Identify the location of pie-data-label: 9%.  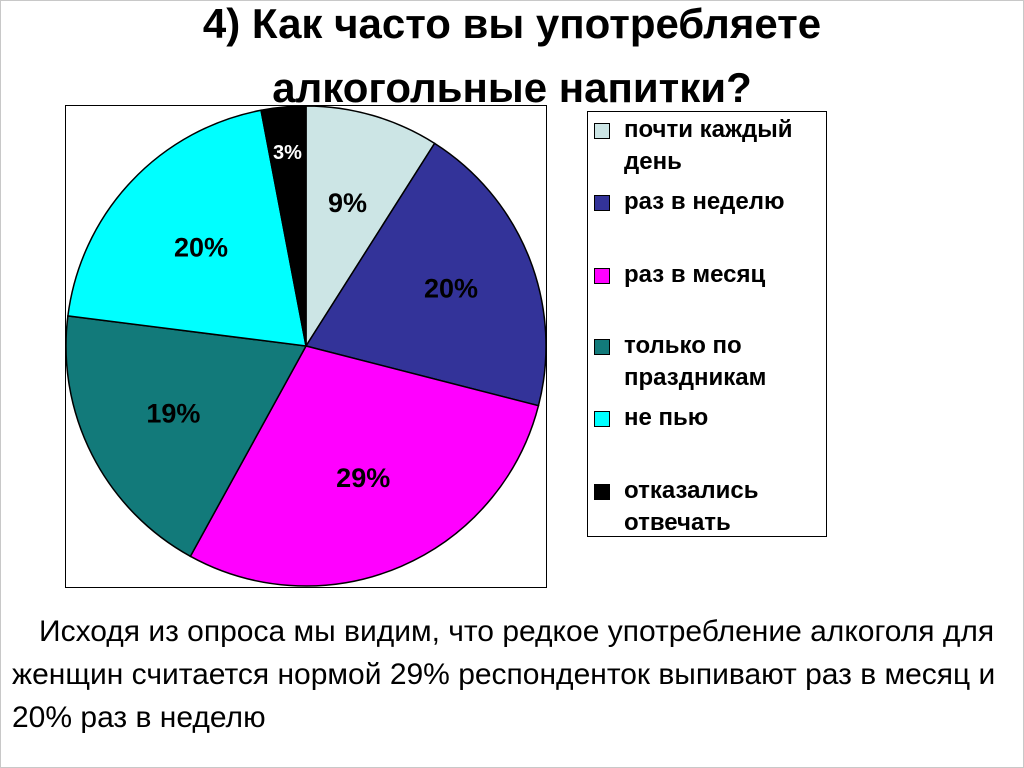
(347, 203).